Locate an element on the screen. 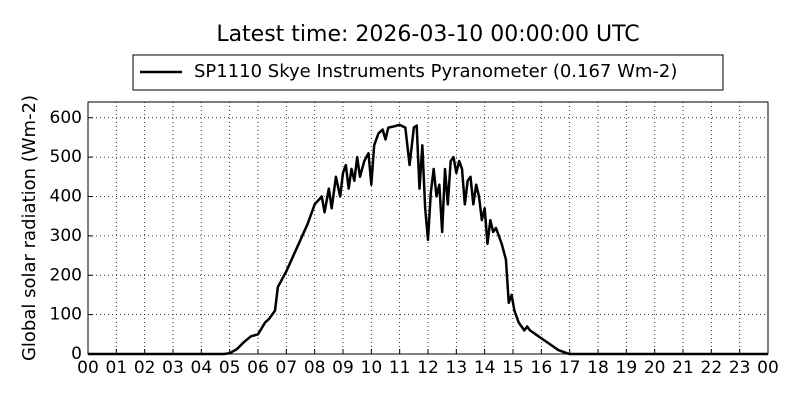 This screenshot has width=800, height=404. x-tick-label: 03 is located at coordinates (173, 368).